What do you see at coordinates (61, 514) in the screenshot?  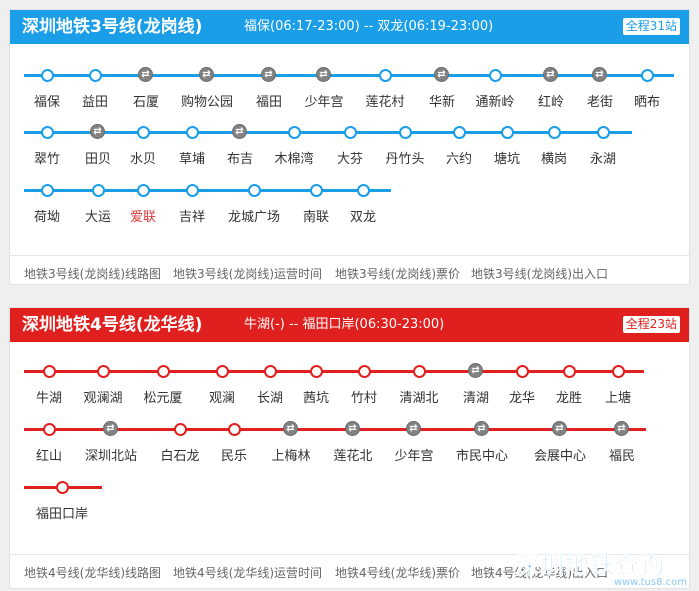 I see `station-label: 福田口岸` at bounding box center [61, 514].